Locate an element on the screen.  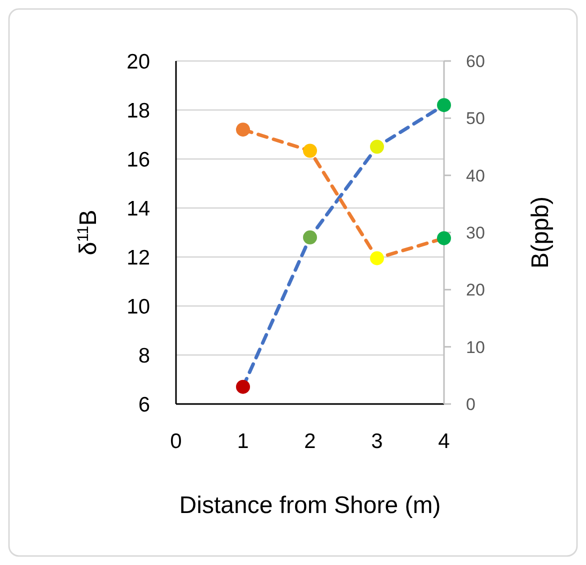
y2-tick-label: 20 is located at coordinates (475, 290).